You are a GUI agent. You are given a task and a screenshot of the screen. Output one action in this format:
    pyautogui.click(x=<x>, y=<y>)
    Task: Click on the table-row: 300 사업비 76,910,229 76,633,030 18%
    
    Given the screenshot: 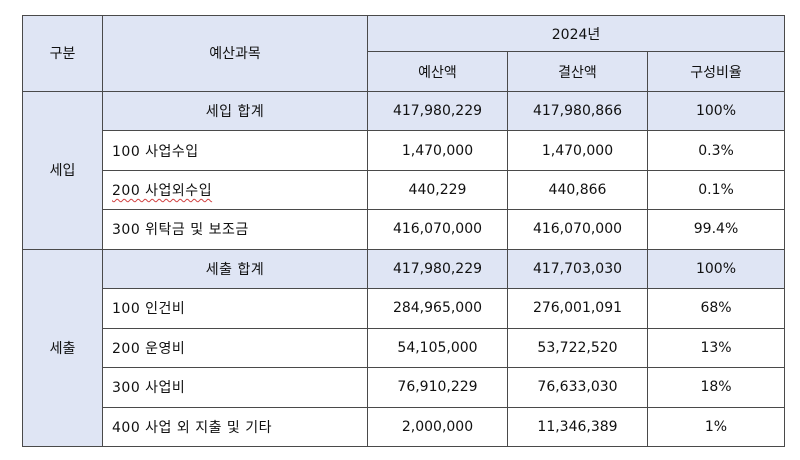 What is the action you would take?
    pyautogui.click(x=404, y=387)
    